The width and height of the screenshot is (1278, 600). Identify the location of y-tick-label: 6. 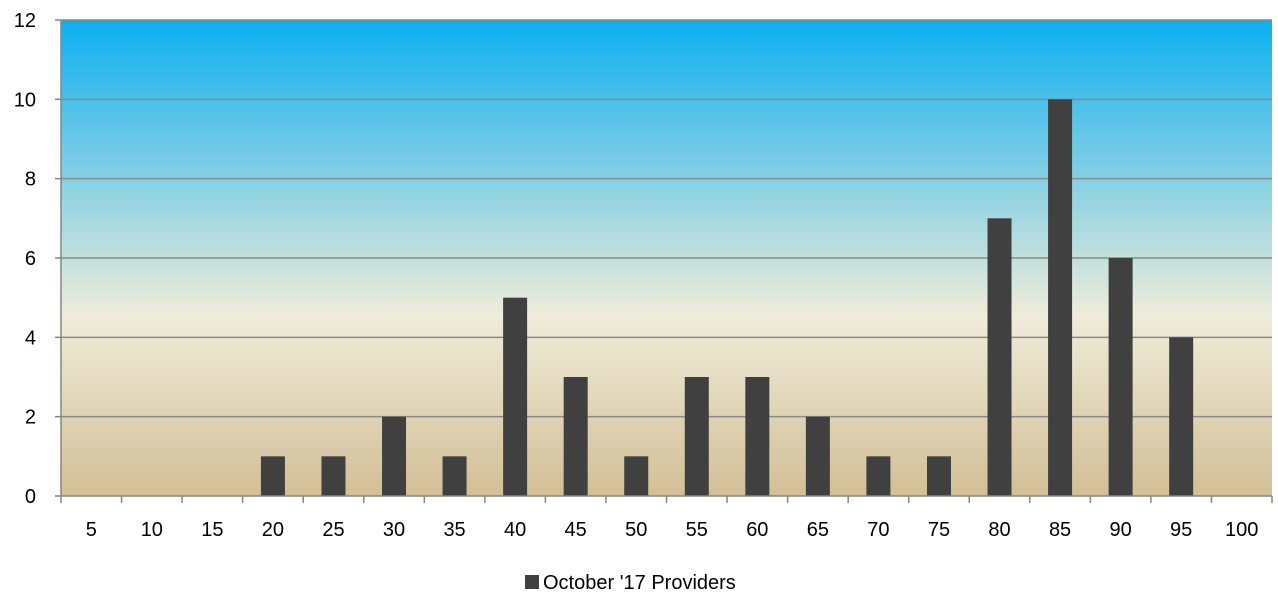
(30, 259).